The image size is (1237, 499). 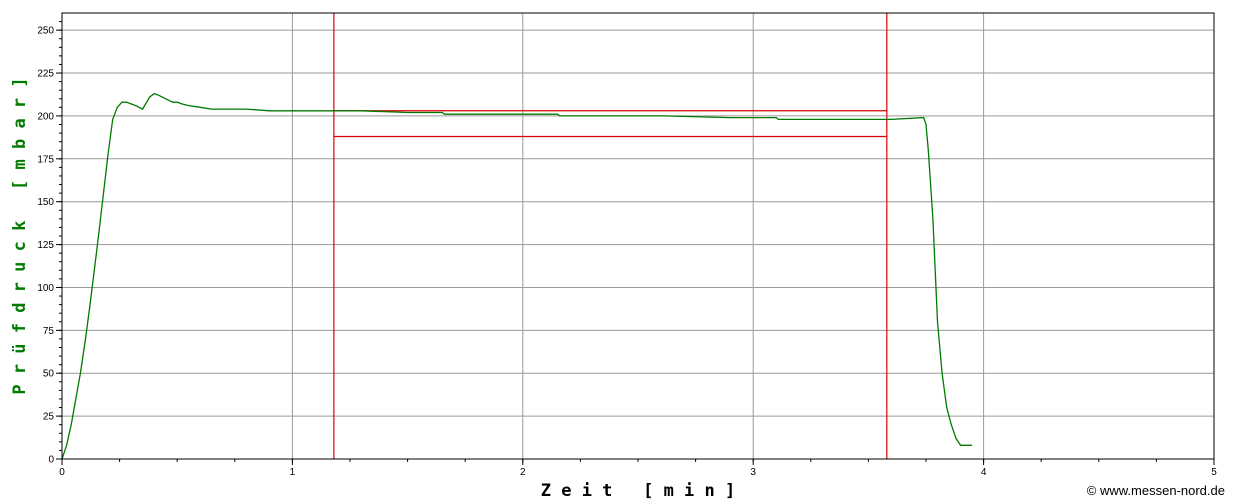 I want to click on x-tick-label: 1, so click(x=293, y=472).